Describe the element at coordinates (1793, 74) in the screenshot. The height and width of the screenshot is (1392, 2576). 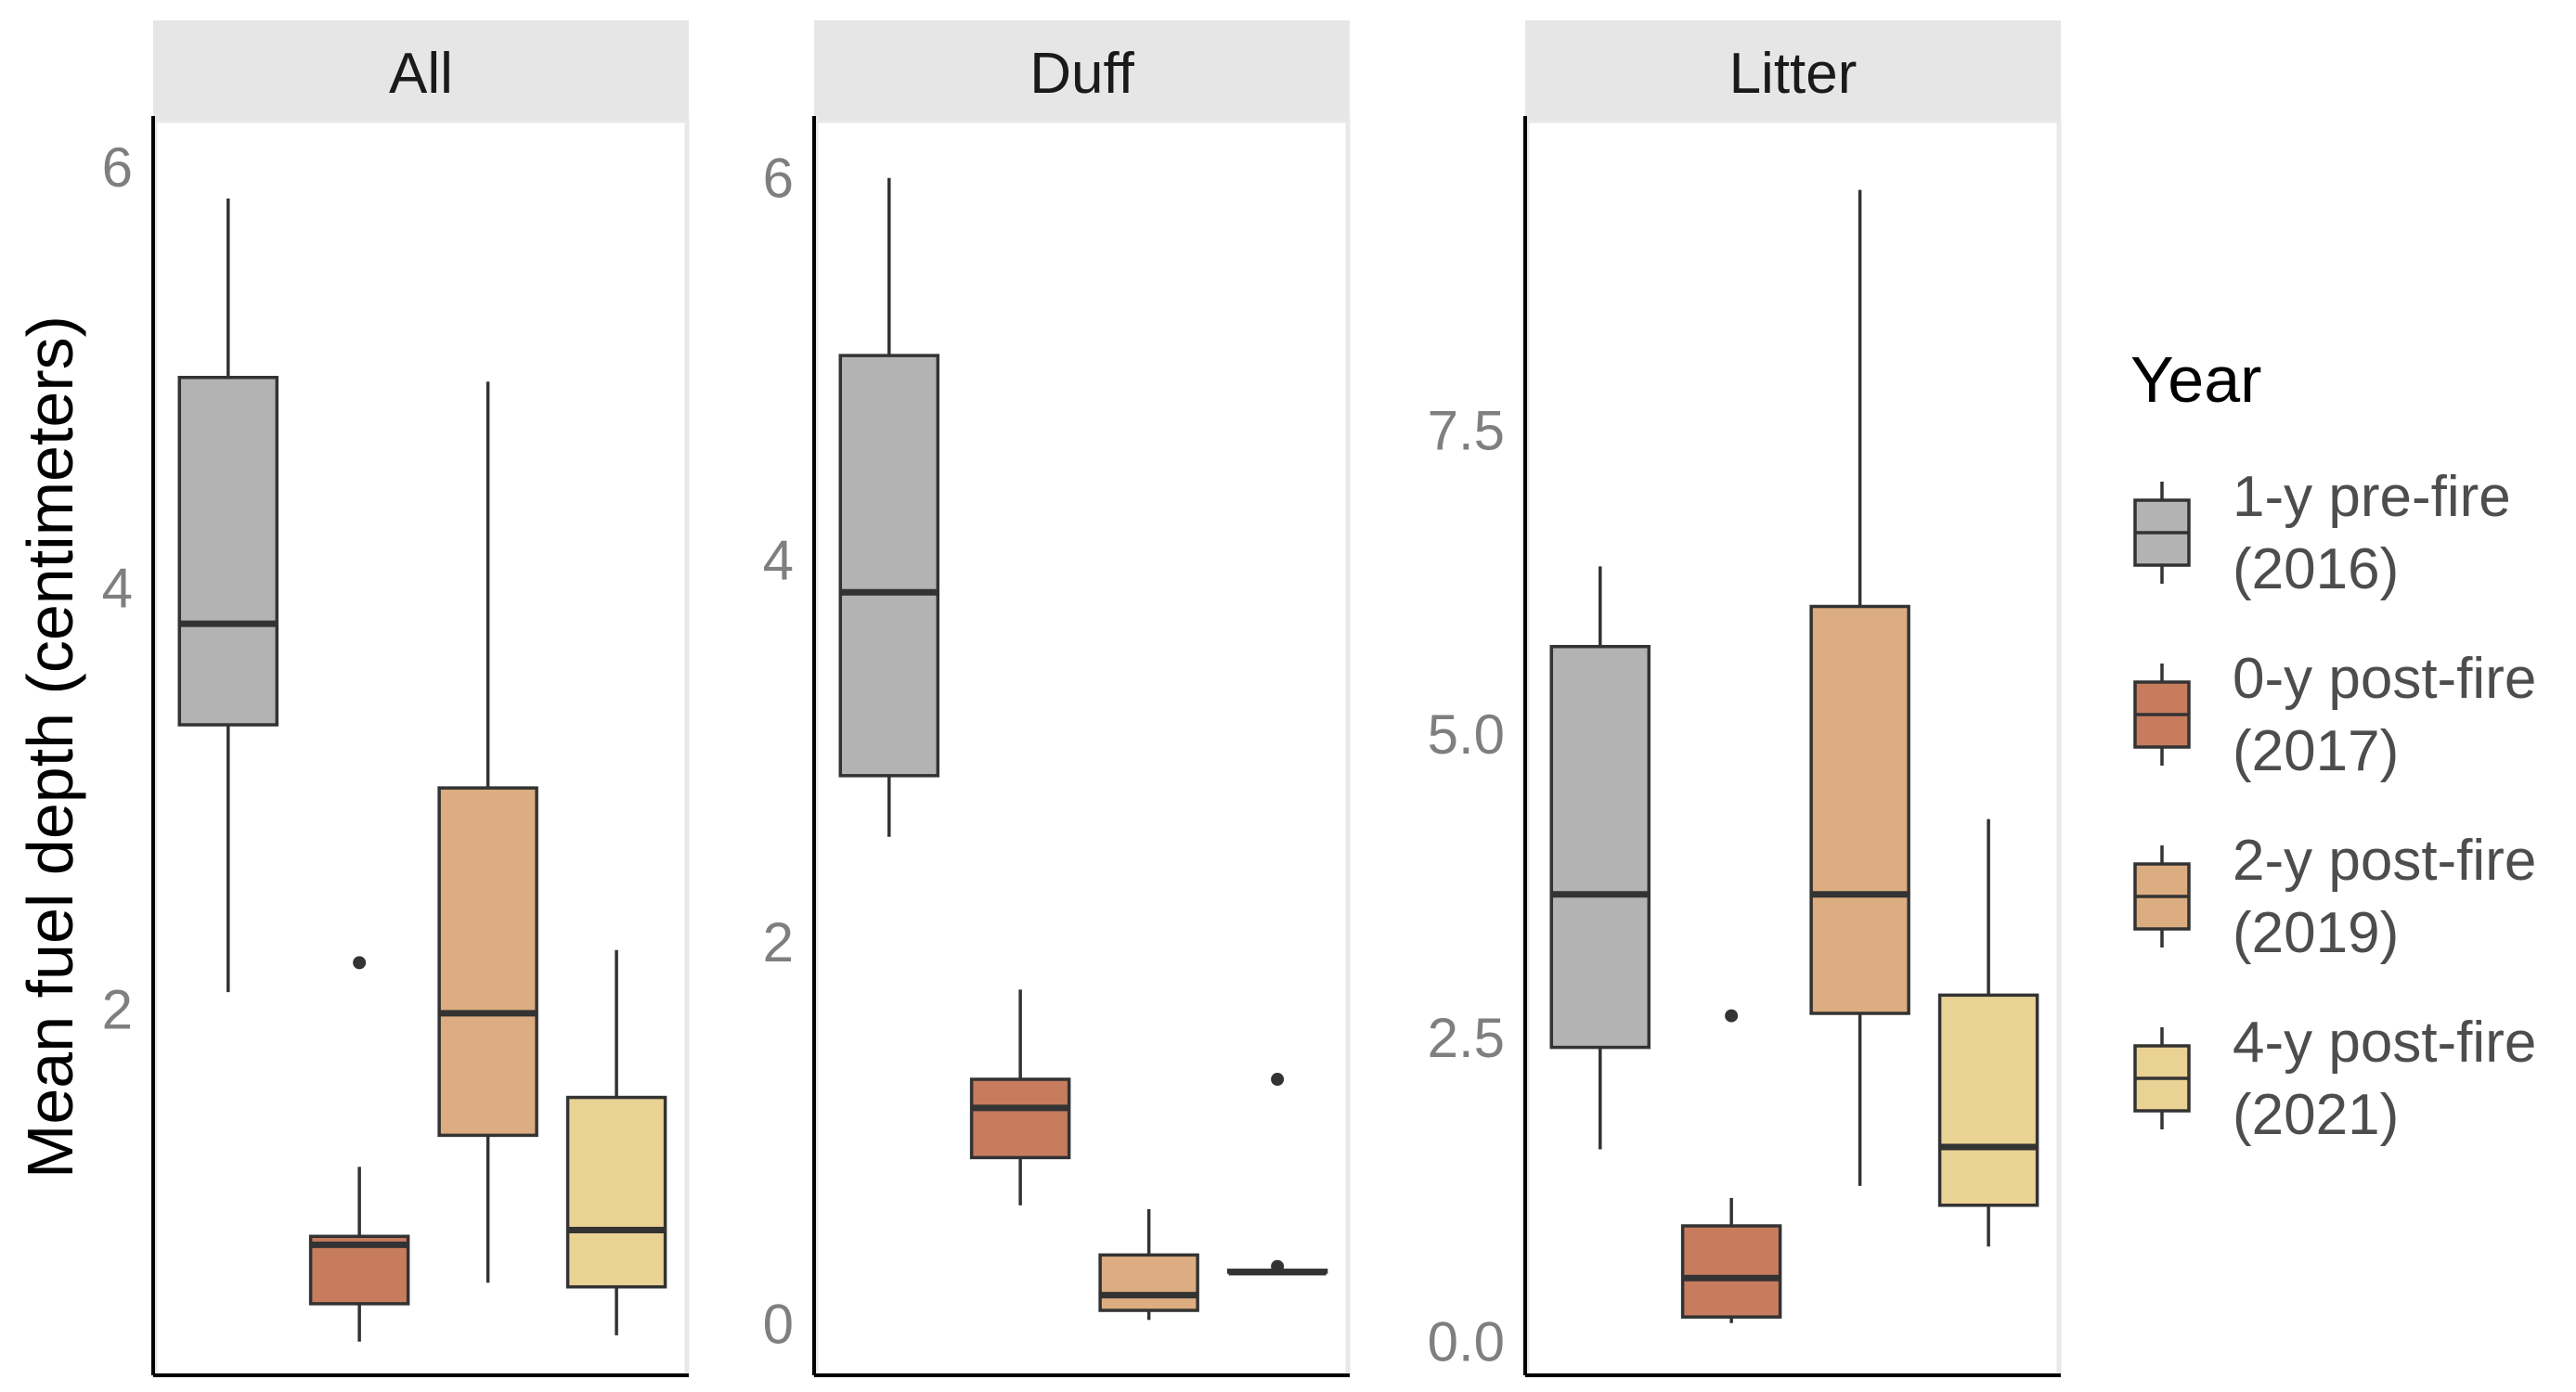
I see `facet-title: Litter` at that location.